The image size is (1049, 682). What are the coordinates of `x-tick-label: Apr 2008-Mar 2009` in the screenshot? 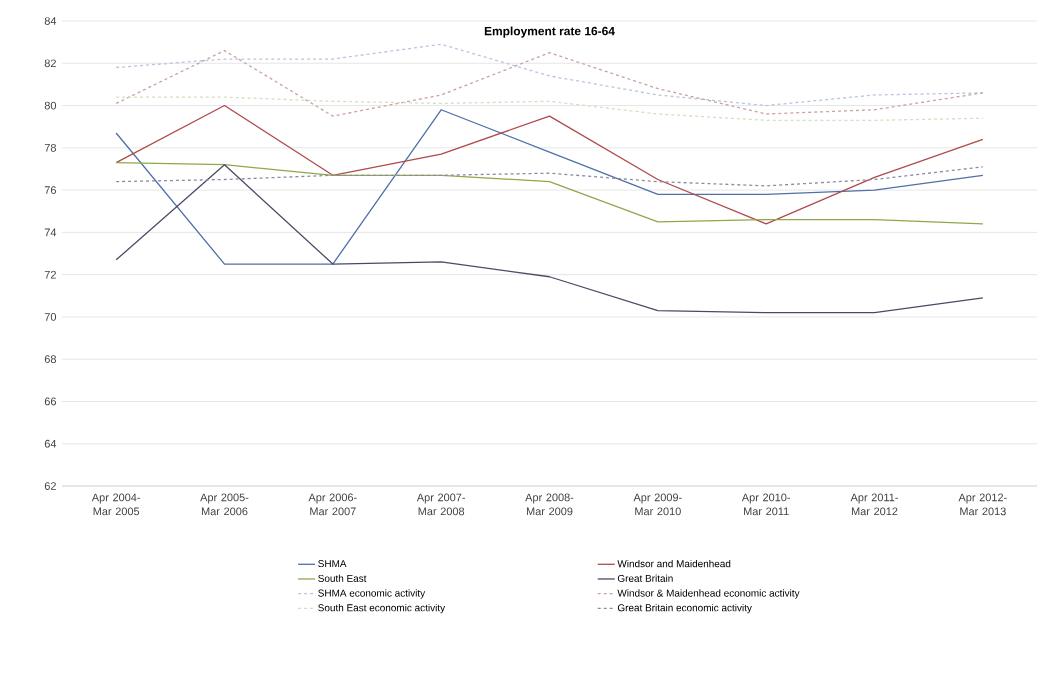 It's located at (549, 504).